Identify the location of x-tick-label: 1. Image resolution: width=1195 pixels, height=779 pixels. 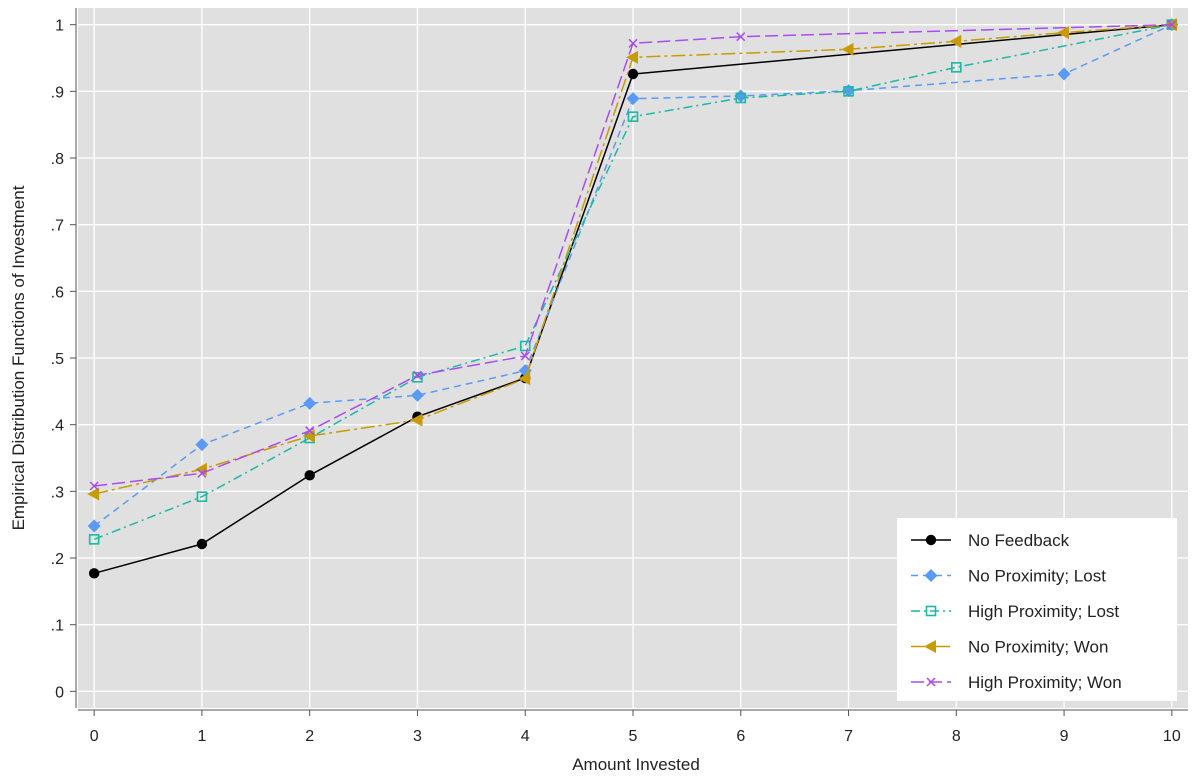
(201, 736).